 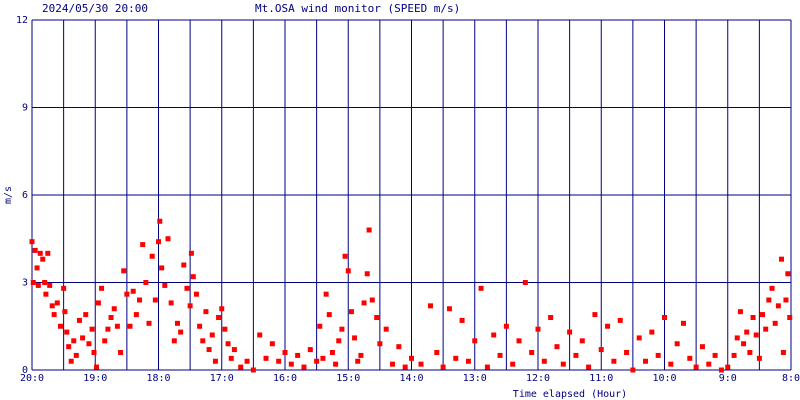 What do you see at coordinates (8, 195) in the screenshot?
I see `y-axis-label: m/s` at bounding box center [8, 195].